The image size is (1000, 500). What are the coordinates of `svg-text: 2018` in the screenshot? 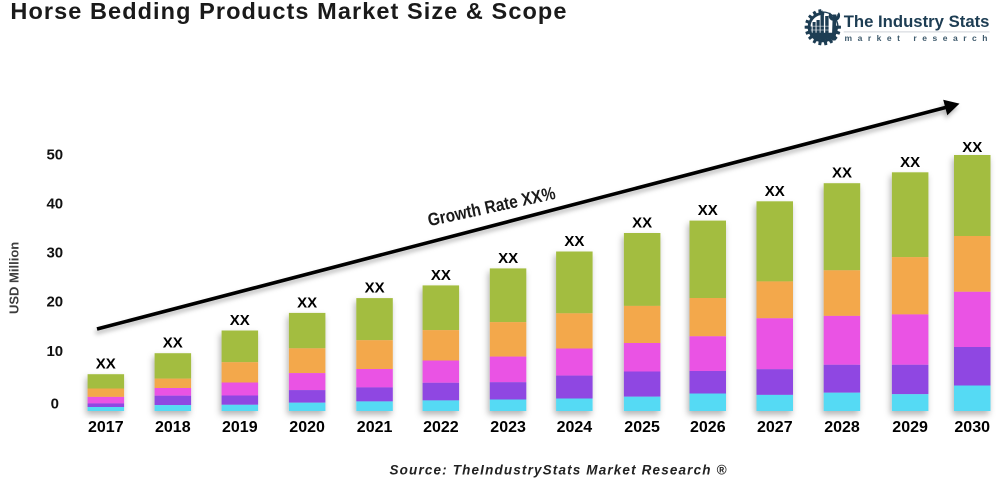 It's located at (173, 427).